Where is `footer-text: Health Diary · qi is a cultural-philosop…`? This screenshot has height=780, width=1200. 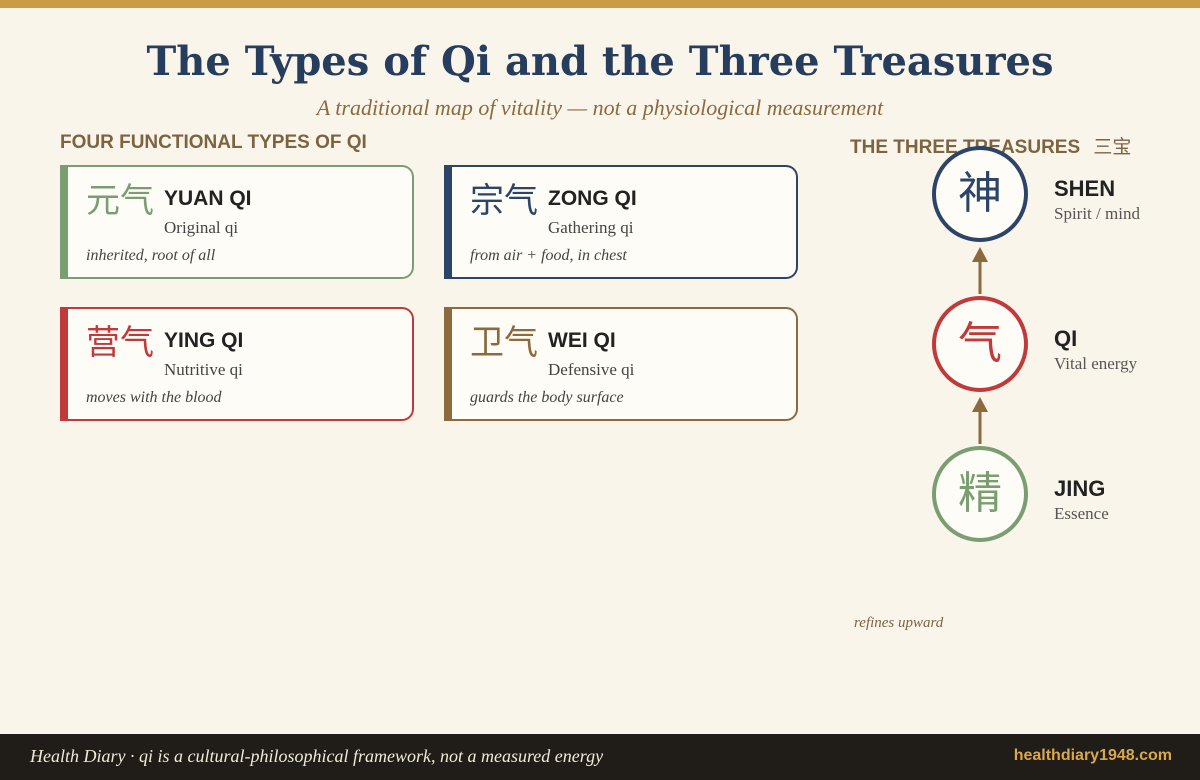 footer-text: Health Diary · qi is a cultural-philosop… is located at coordinates (317, 756).